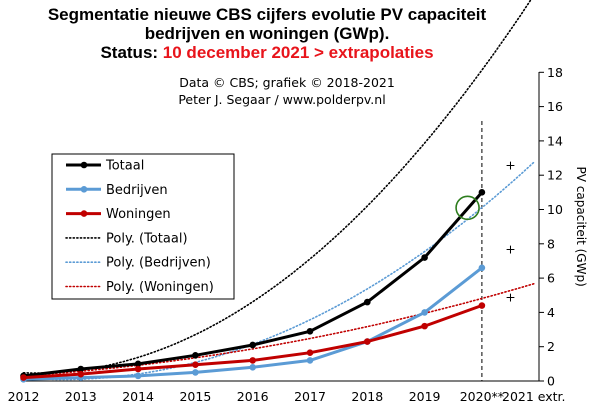 The image size is (591, 410). Describe the element at coordinates (138, 214) in the screenshot. I see `legend-label: Woningen` at that location.